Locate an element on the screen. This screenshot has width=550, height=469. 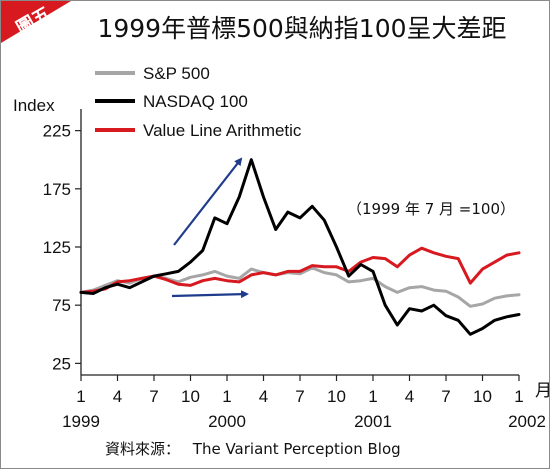
source-label: 資料來源： is located at coordinates (143, 449).